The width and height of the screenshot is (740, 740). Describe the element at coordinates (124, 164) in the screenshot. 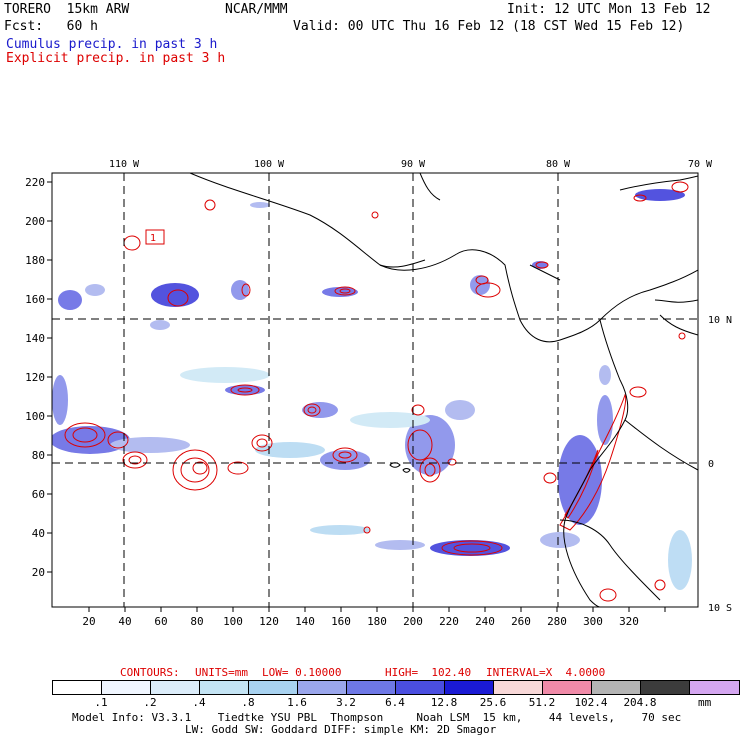

I see `lon-label: 110 W` at that location.